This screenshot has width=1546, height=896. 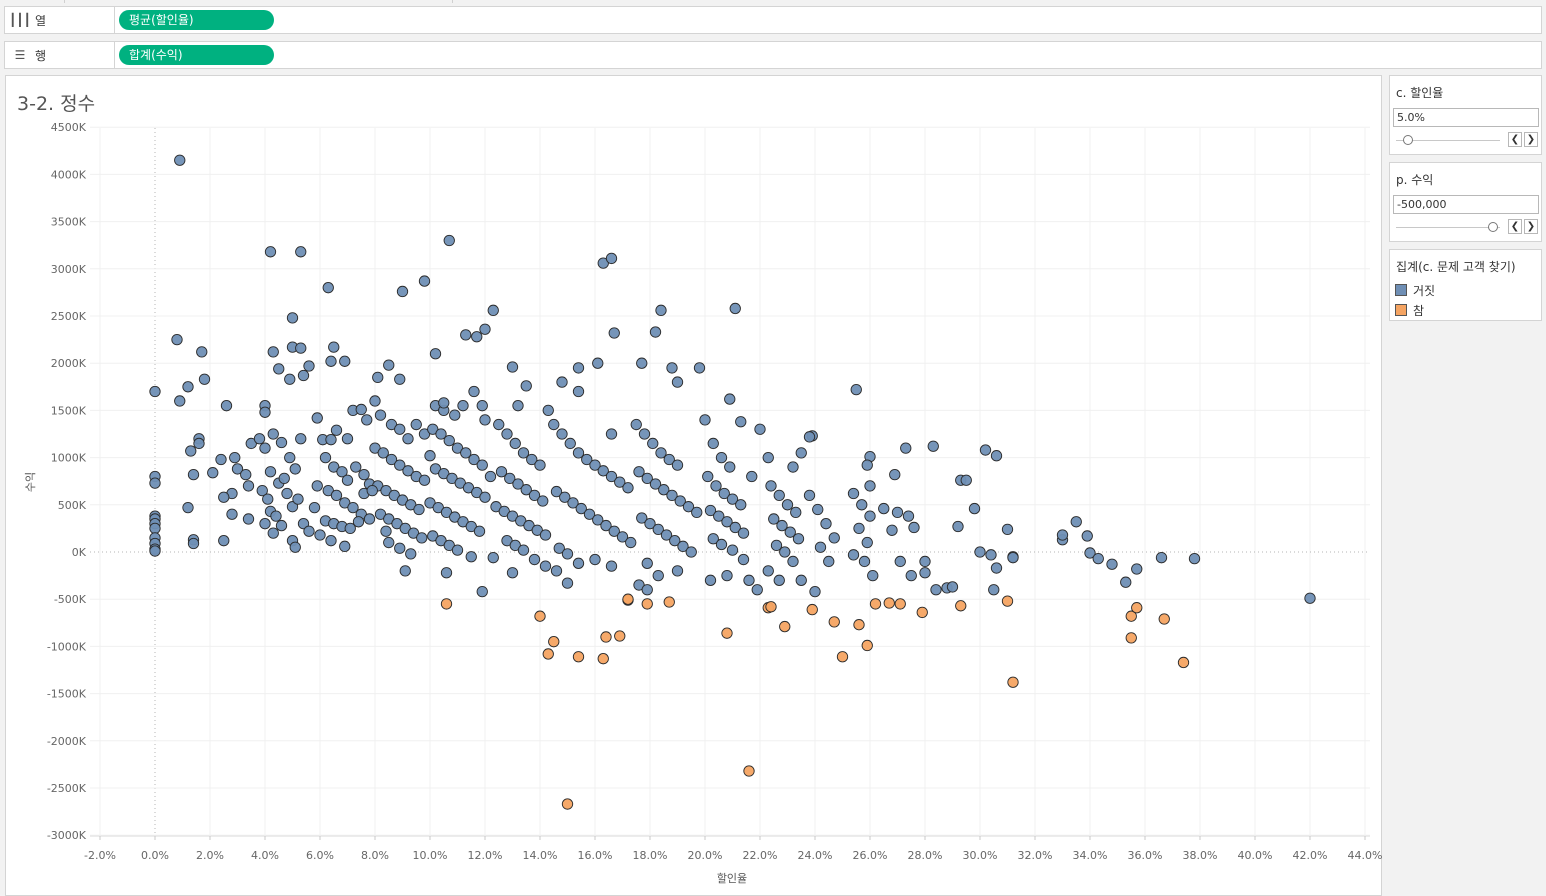 I want to click on x-tick-label: 12.0%, so click(x=485, y=855).